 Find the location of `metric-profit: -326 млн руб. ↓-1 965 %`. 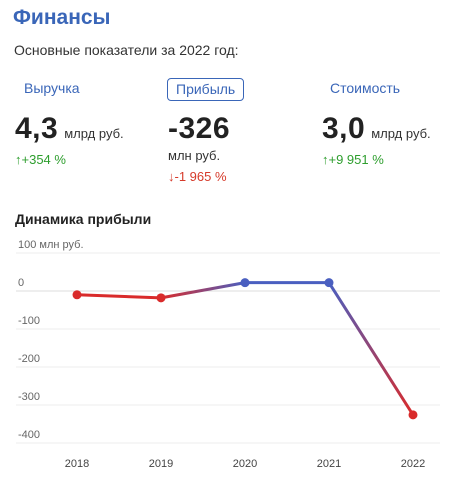

metric-profit: -326 млн руб. ↓-1 965 % is located at coordinates (199, 148).